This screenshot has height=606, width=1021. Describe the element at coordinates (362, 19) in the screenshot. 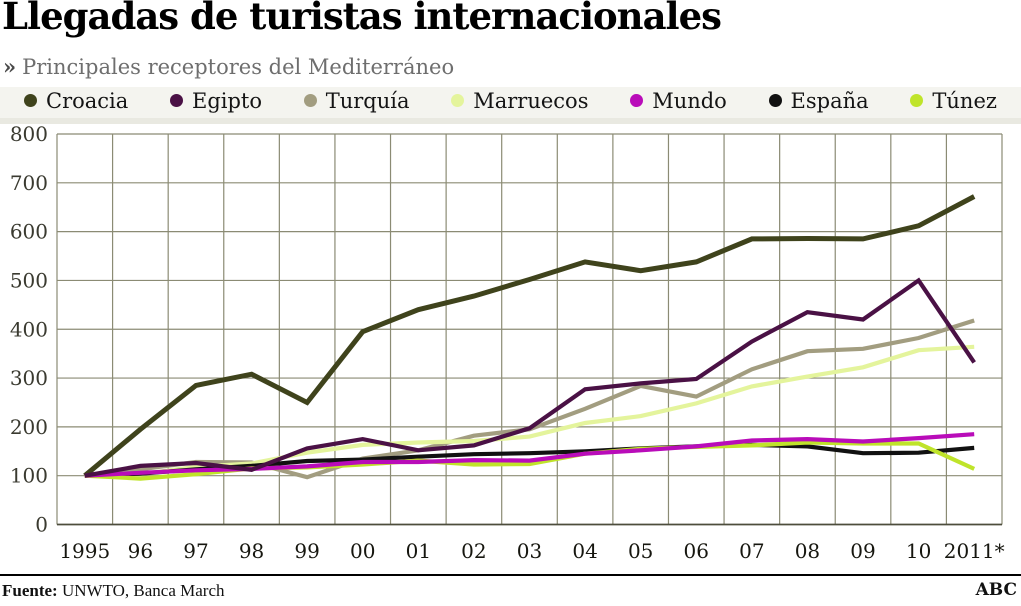

I see `page-title: Llegadas de turistas internacionales` at that location.